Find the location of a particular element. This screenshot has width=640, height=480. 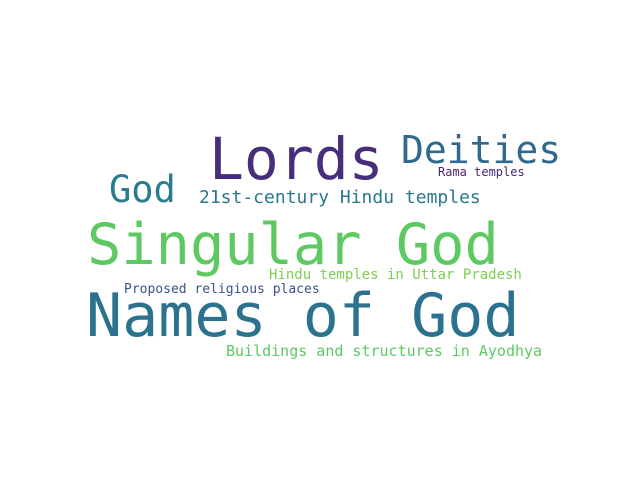

word-buildings-and-structures-in-ayodhya: Buildings and structures in Ayodhya is located at coordinates (384, 351).